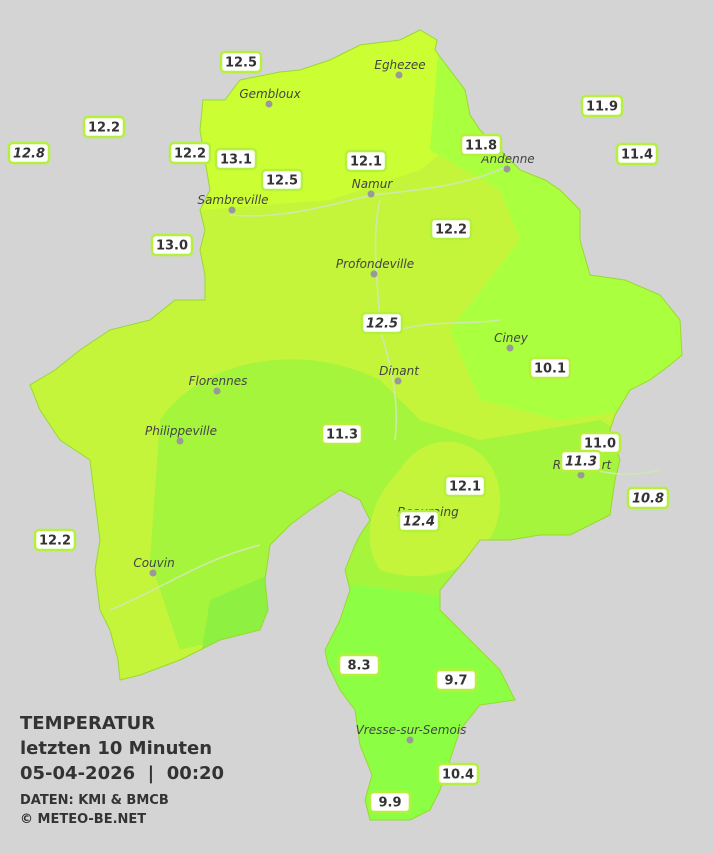 The width and height of the screenshot is (713, 853). I want to click on station-value: 12.8, so click(29, 154).